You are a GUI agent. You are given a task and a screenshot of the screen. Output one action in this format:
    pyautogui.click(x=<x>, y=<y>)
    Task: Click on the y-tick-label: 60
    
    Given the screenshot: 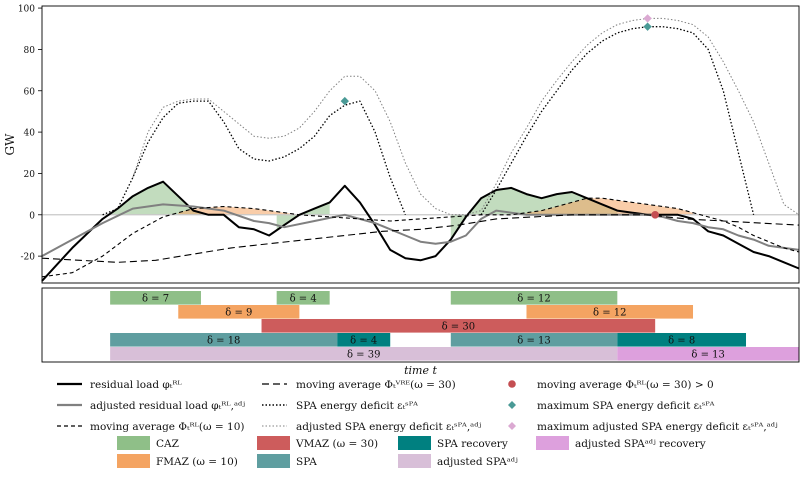 What is the action you would take?
    pyautogui.click(x=30, y=92)
    